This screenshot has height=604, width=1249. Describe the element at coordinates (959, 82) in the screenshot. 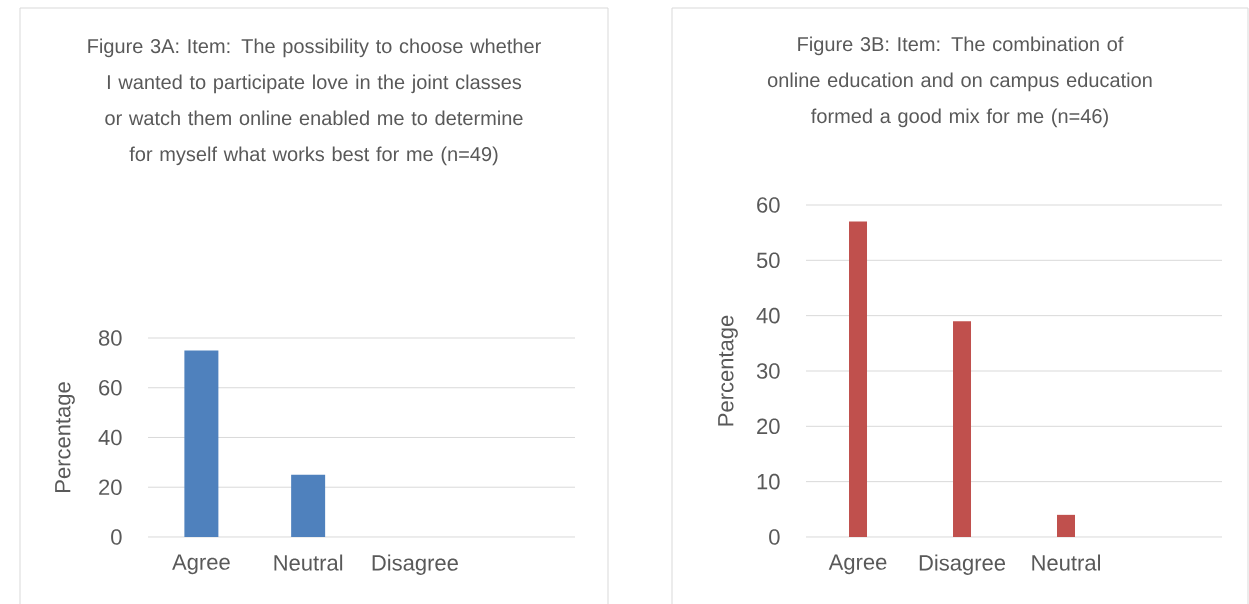

I see `chart-title: Figure 3B: Item: The combination of online education and on campus education formed a good mix for me (n=46)` at that location.